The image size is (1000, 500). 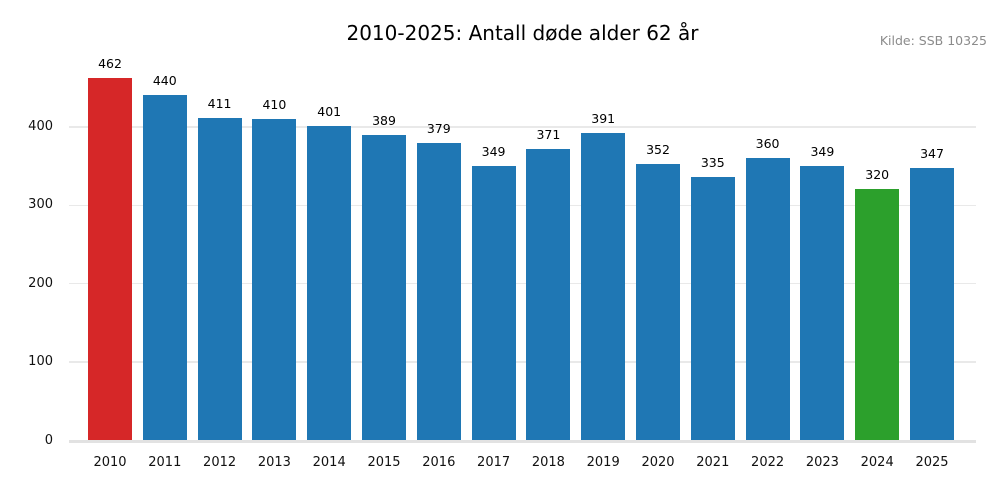 I want to click on bar-value-label-2015: 389, so click(x=384, y=121).